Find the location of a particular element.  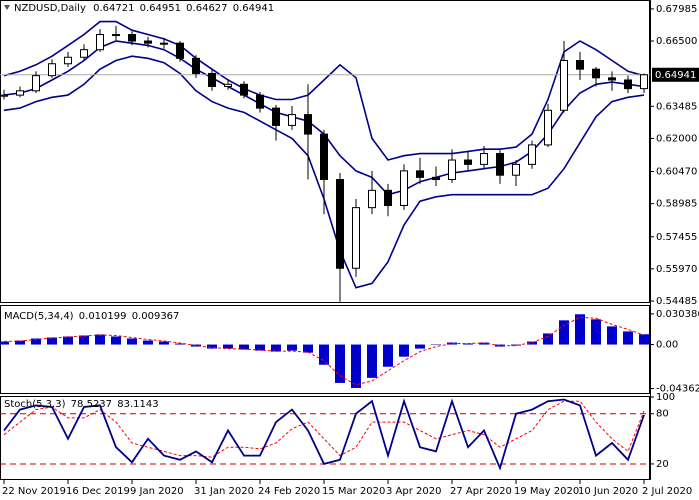

y-tick-label: 0.030386 is located at coordinates (677, 314).